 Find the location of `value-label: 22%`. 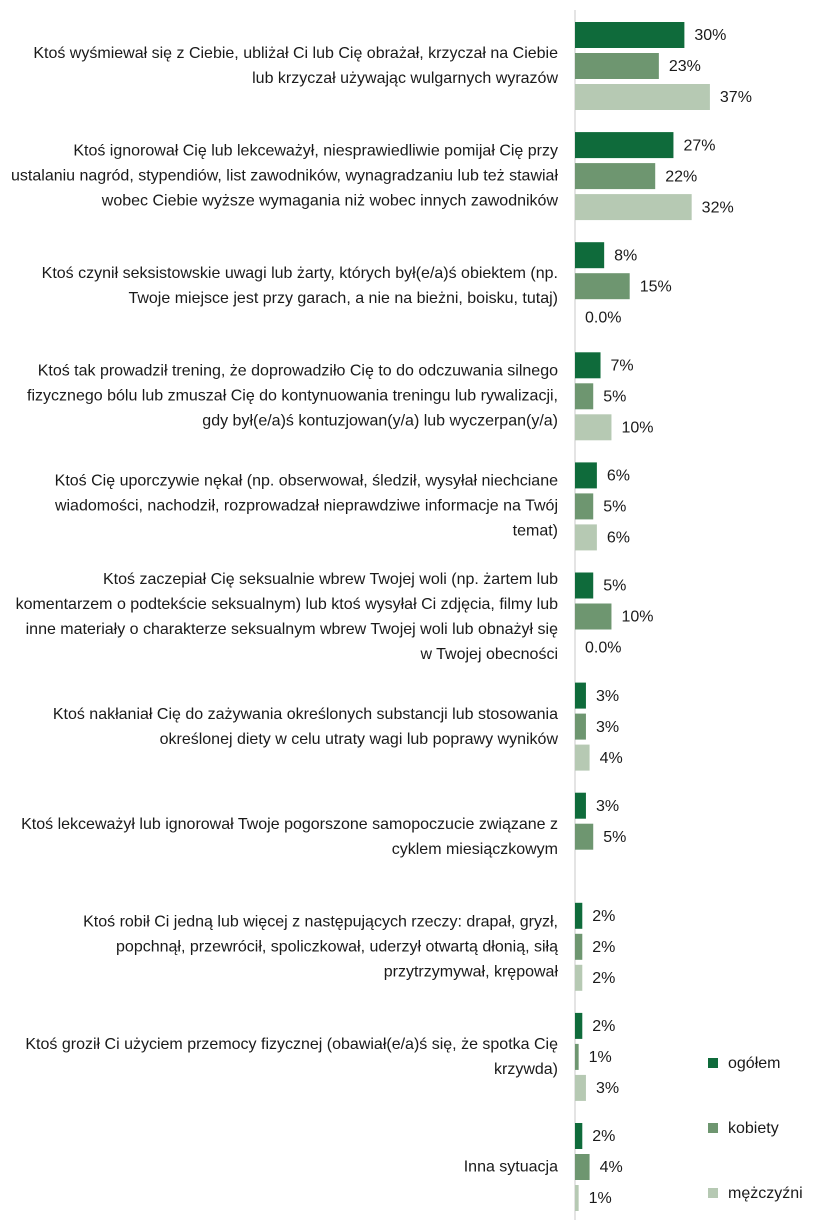

value-label: 22% is located at coordinates (681, 176).